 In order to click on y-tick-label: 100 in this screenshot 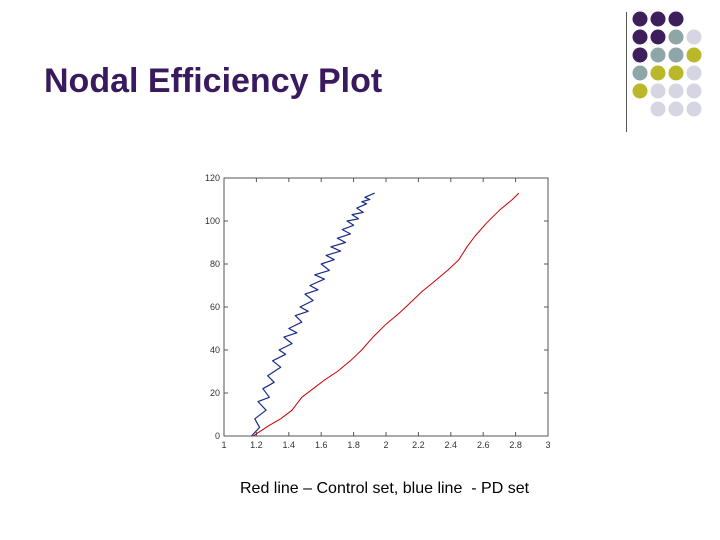, I will do `click(212, 221)`.